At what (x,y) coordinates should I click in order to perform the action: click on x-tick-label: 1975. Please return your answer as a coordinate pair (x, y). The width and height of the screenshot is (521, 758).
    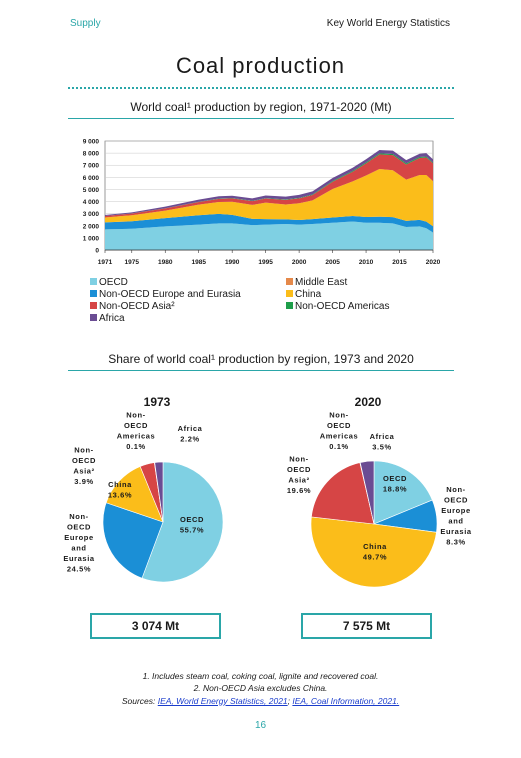
    Looking at the image, I should click on (132, 262).